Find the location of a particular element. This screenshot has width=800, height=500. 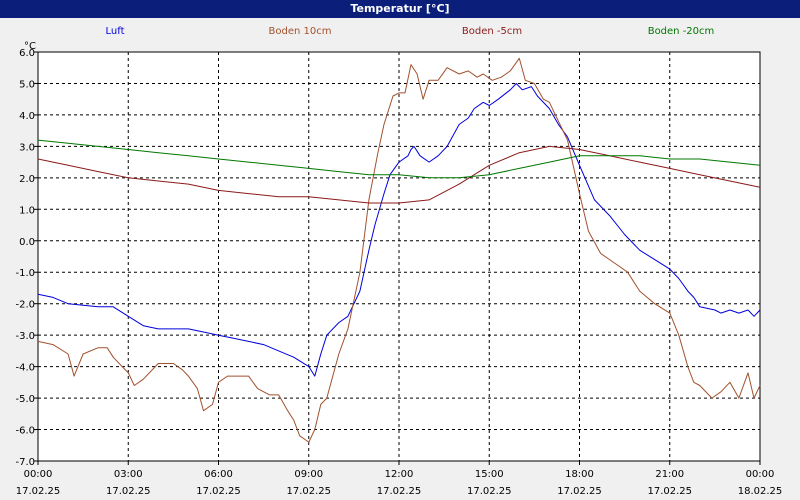

x-tick-time-label: 06:00 is located at coordinates (218, 474).